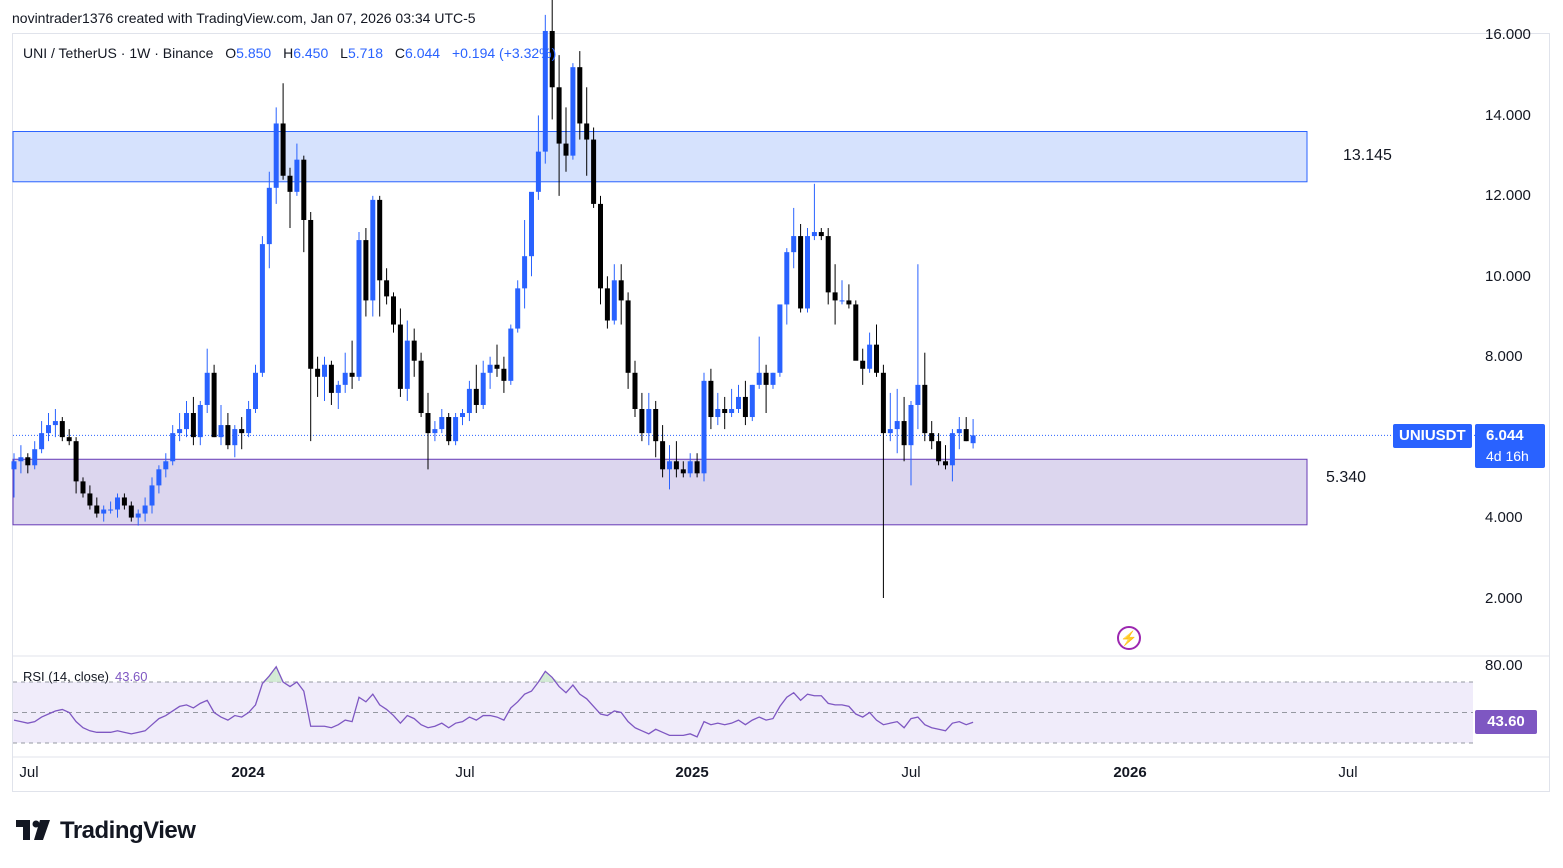 This screenshot has width=1563, height=868. Describe the element at coordinates (400, 53) in the screenshot. I see `close-label: C` at that location.